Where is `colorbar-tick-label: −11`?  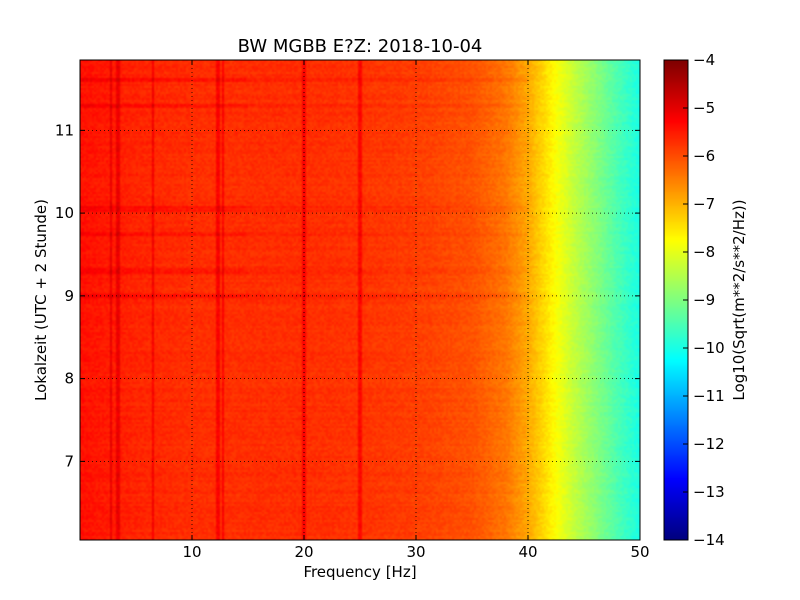 colorbar-tick-label: −11 is located at coordinates (709, 396).